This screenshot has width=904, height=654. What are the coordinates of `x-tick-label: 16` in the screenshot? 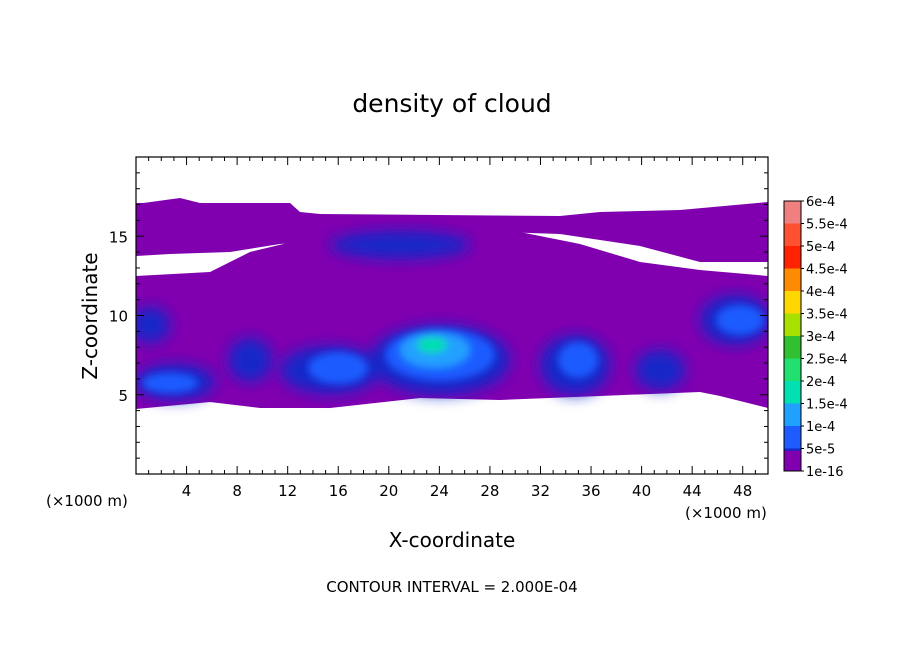 It's located at (338, 491).